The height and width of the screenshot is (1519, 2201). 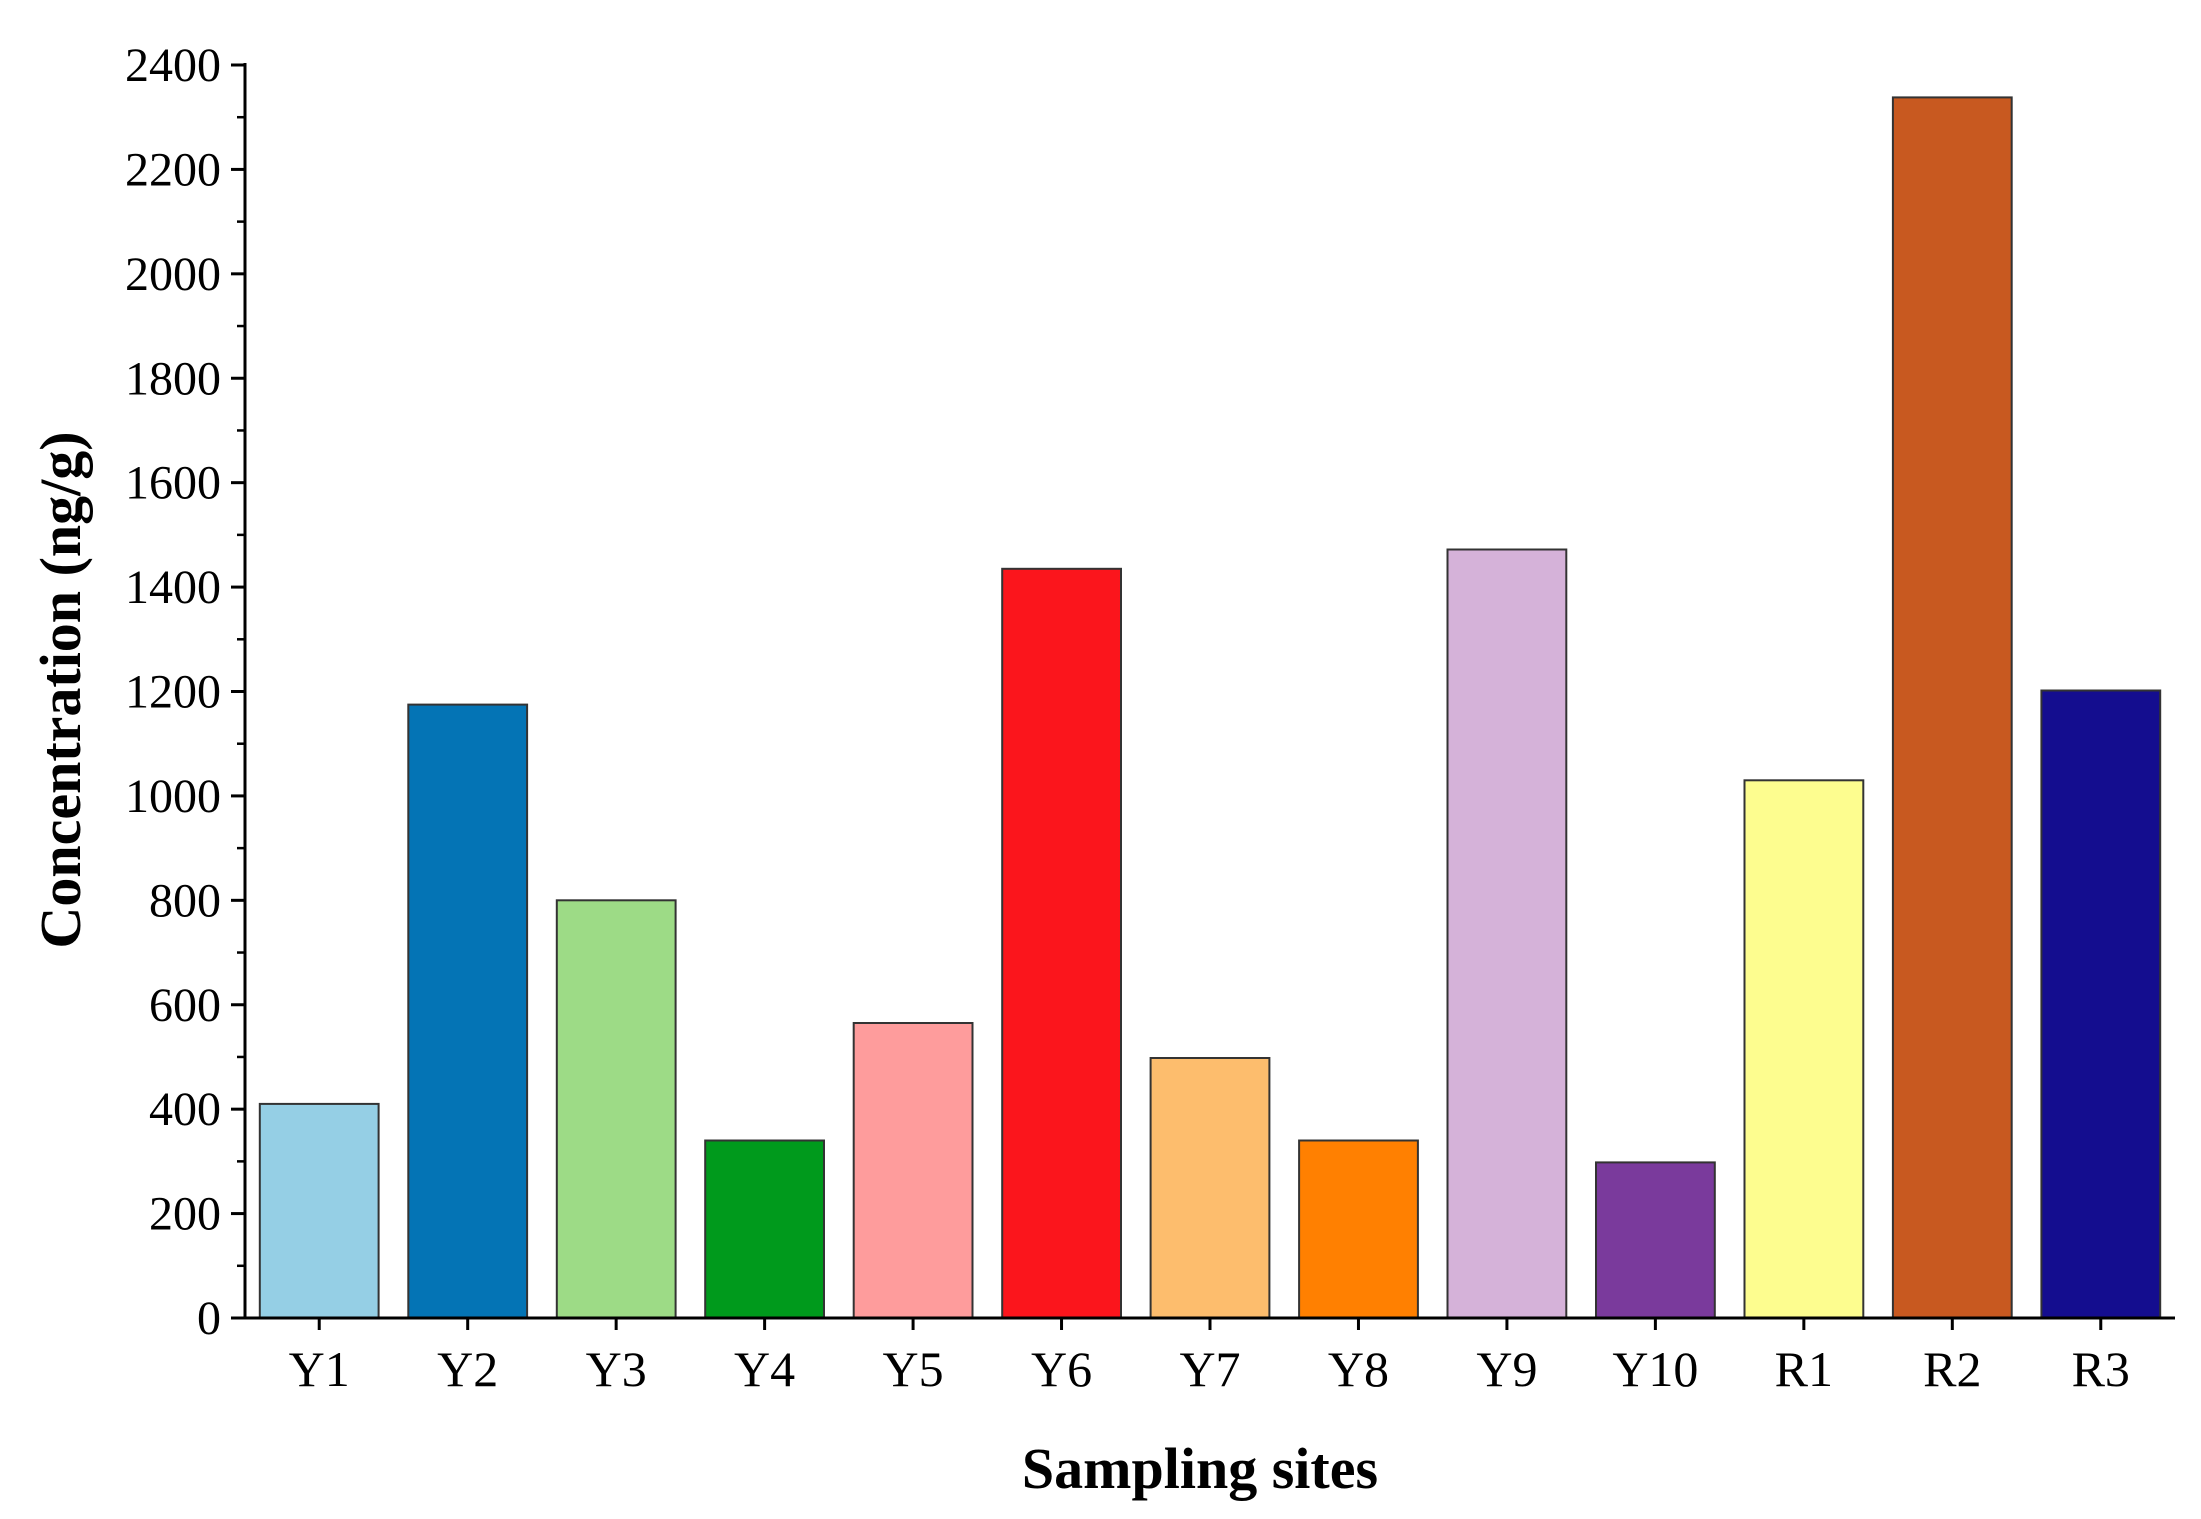 I want to click on y-tick-label: 2000, so click(x=173, y=274).